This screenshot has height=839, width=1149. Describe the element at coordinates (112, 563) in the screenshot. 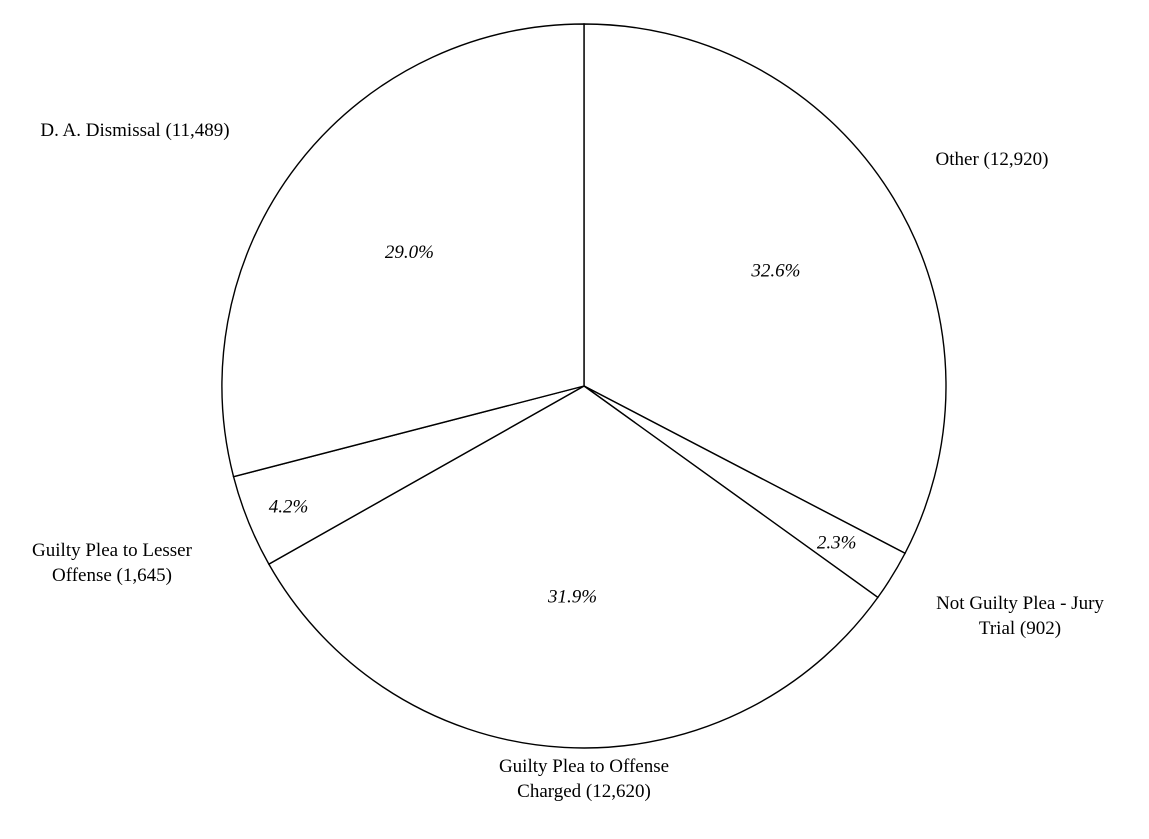

I see `category-label-3: Guilty Plea to Lesser Offense (1,645)` at that location.